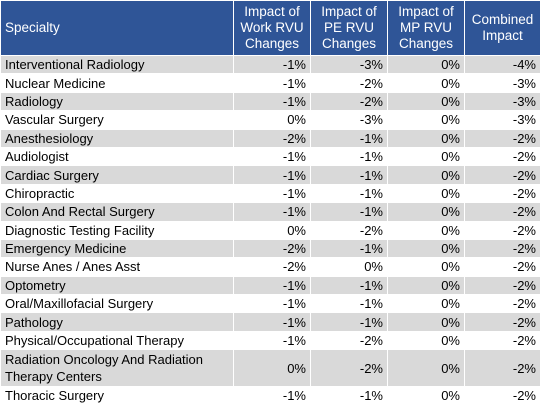 The height and width of the screenshot is (406, 540). I want to click on cell-specialty: Physical/Occupational Therapy, so click(117, 340).